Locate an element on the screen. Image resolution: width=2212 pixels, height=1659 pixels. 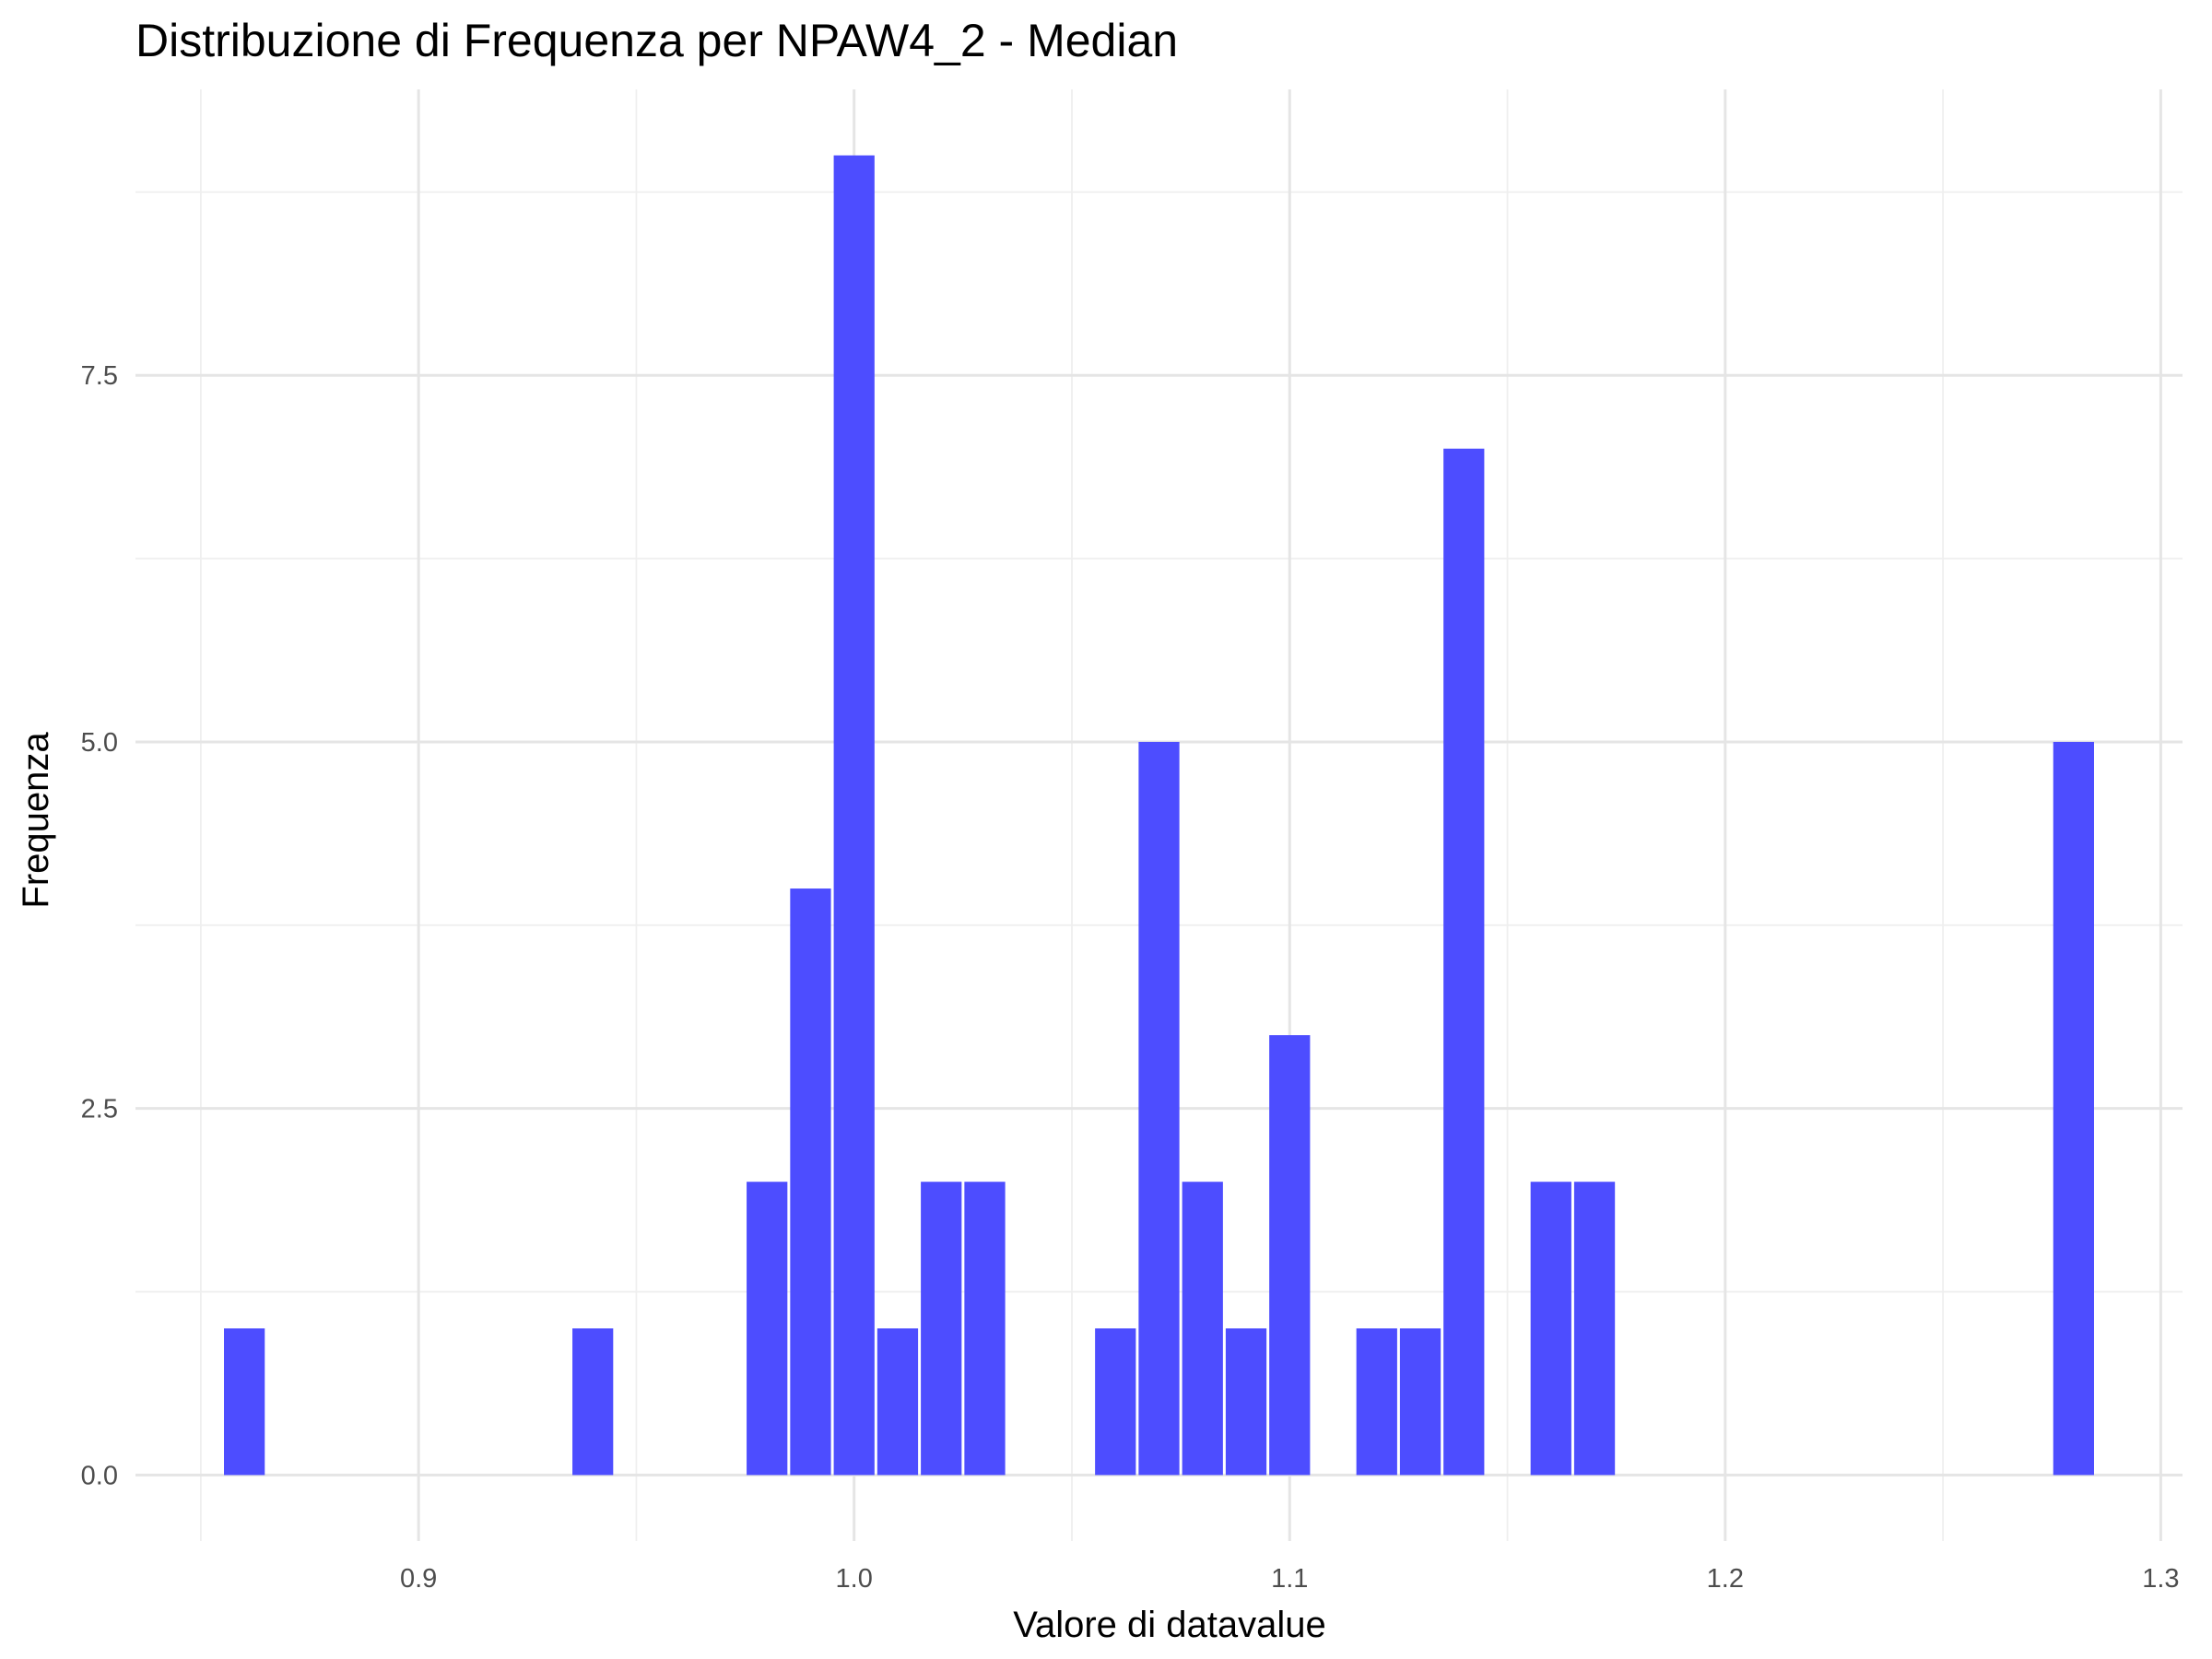
x-axis-title: Valore di datavalue is located at coordinates (1169, 1625).